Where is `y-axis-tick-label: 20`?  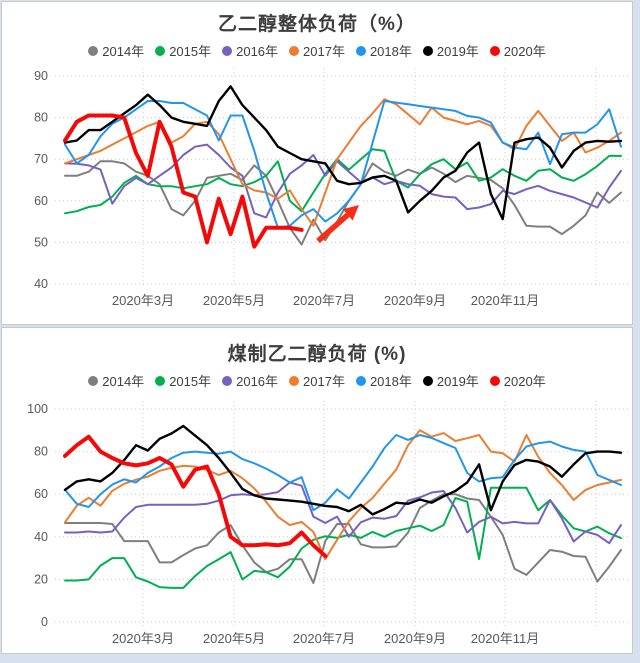
y-axis-tick-label: 20 is located at coordinates (41, 579).